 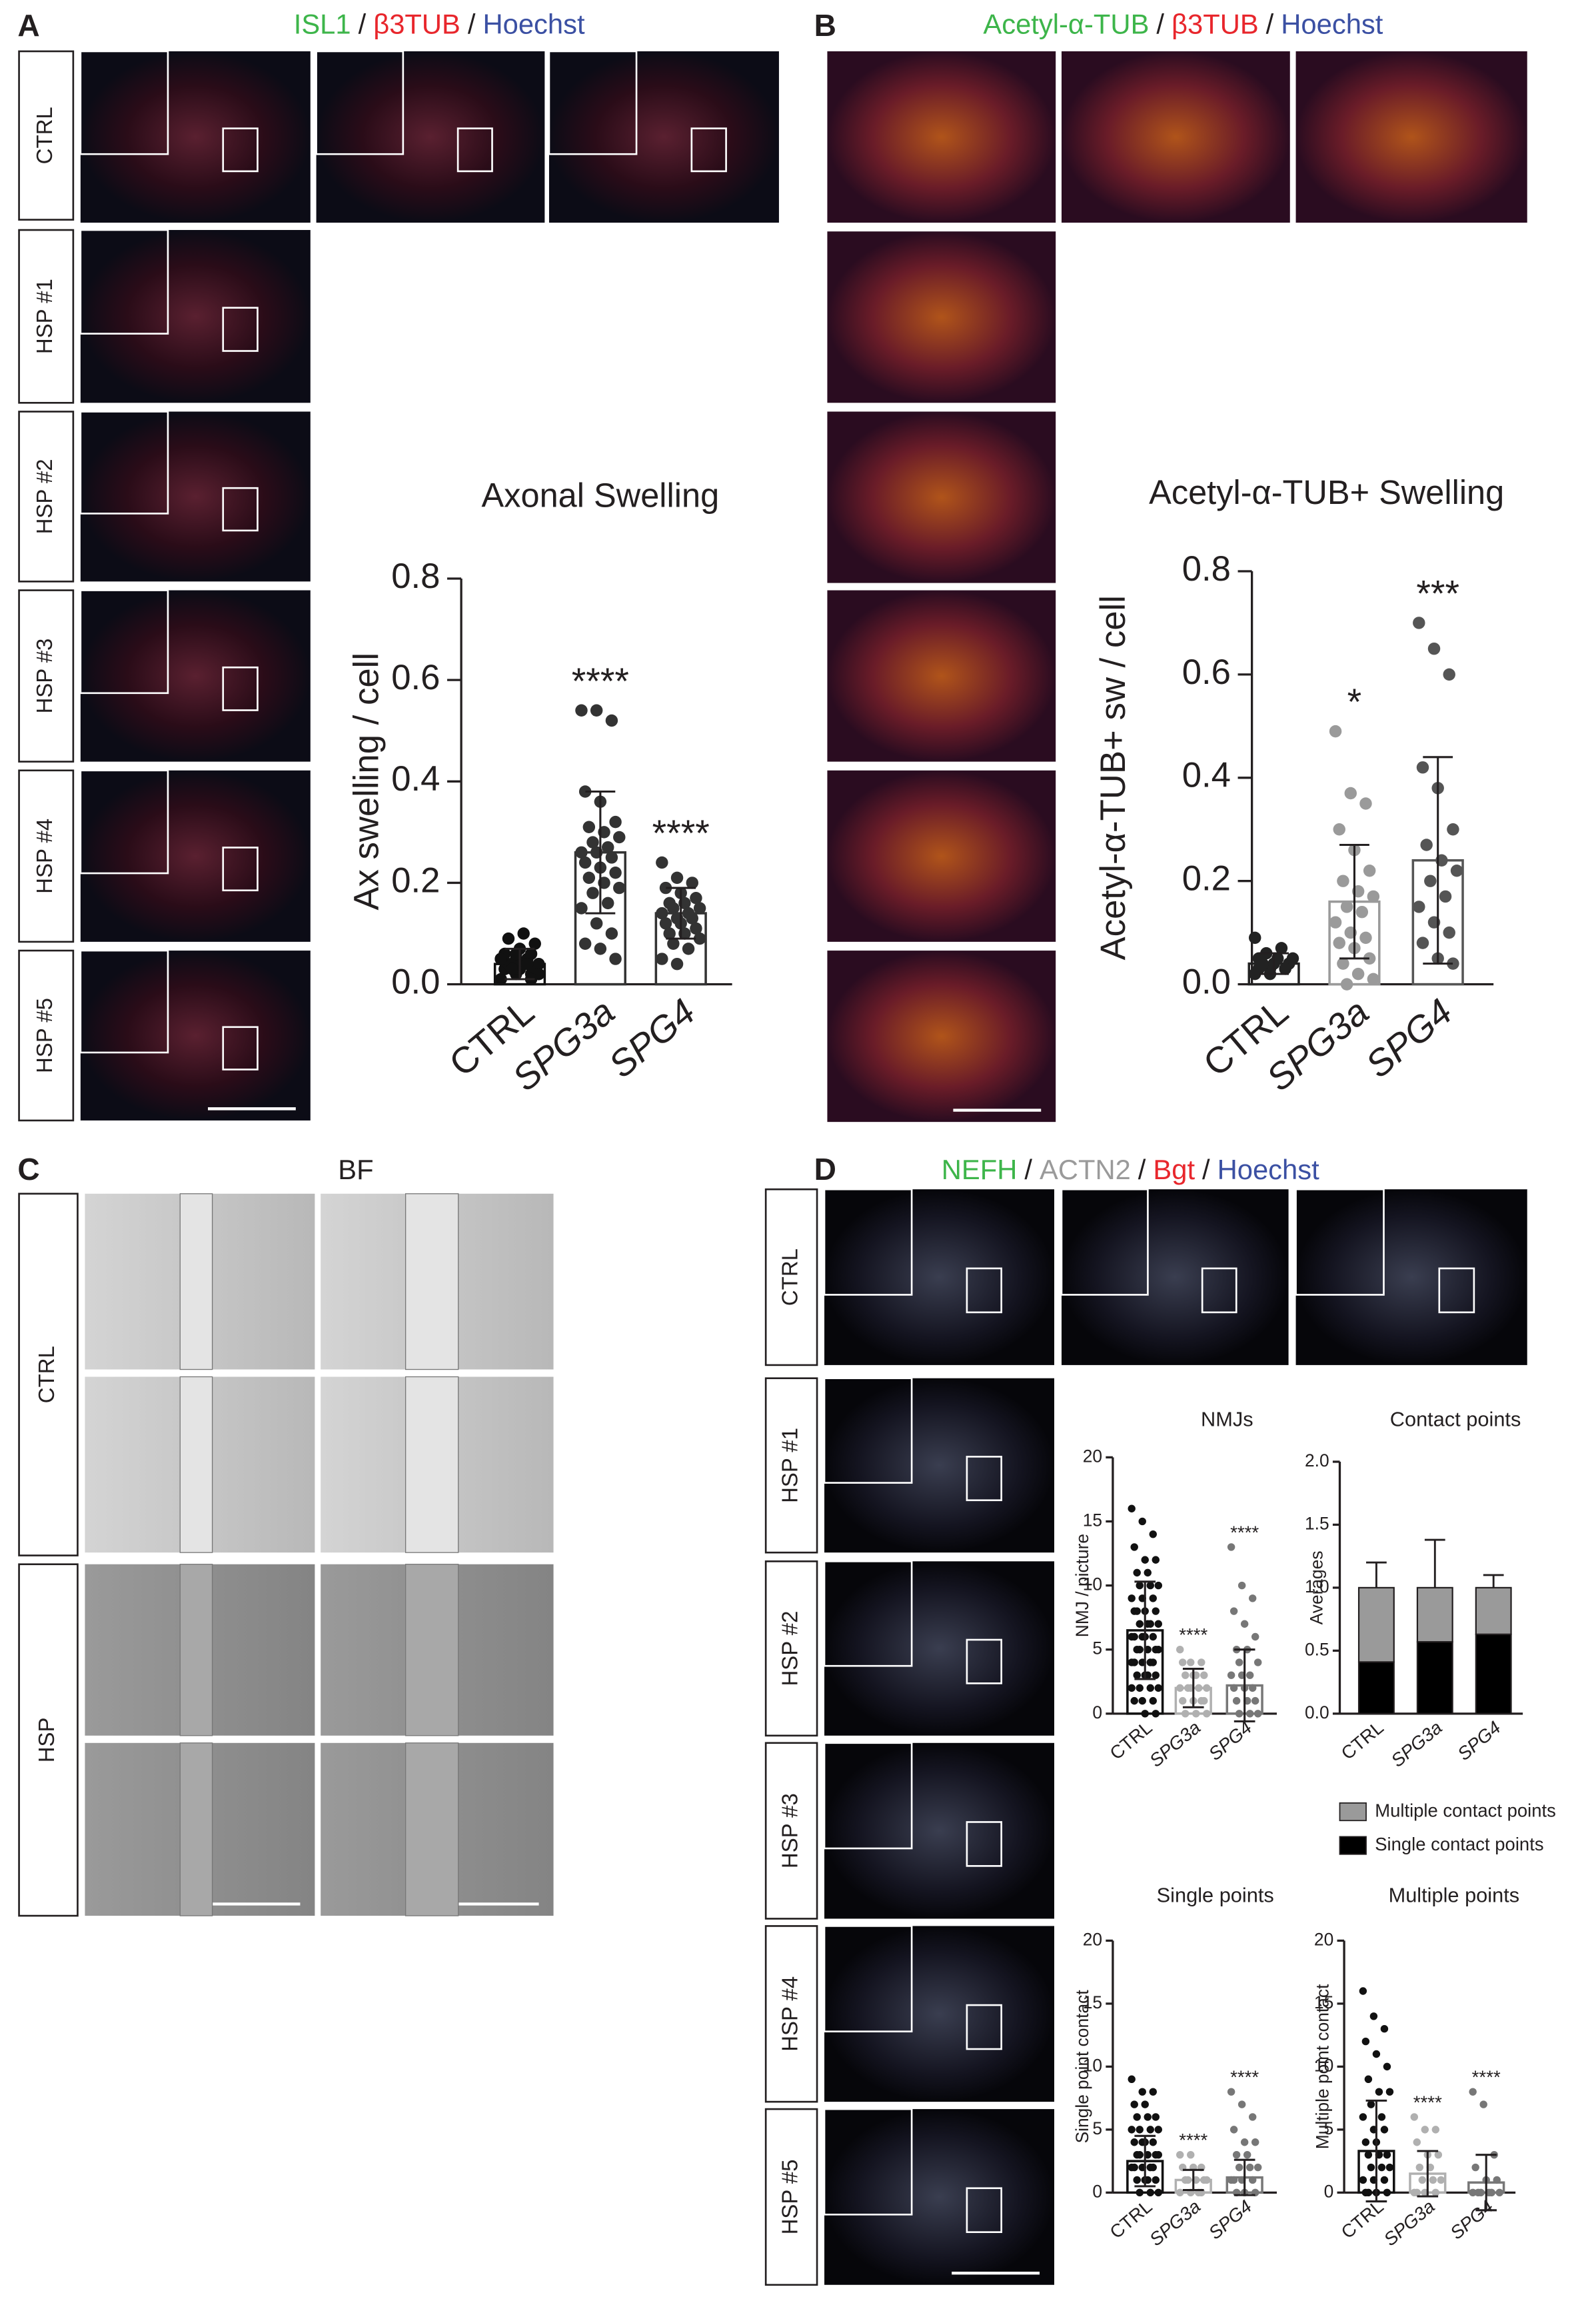 What do you see at coordinates (1227, 1419) in the screenshot?
I see `chart-title: NMJs` at bounding box center [1227, 1419].